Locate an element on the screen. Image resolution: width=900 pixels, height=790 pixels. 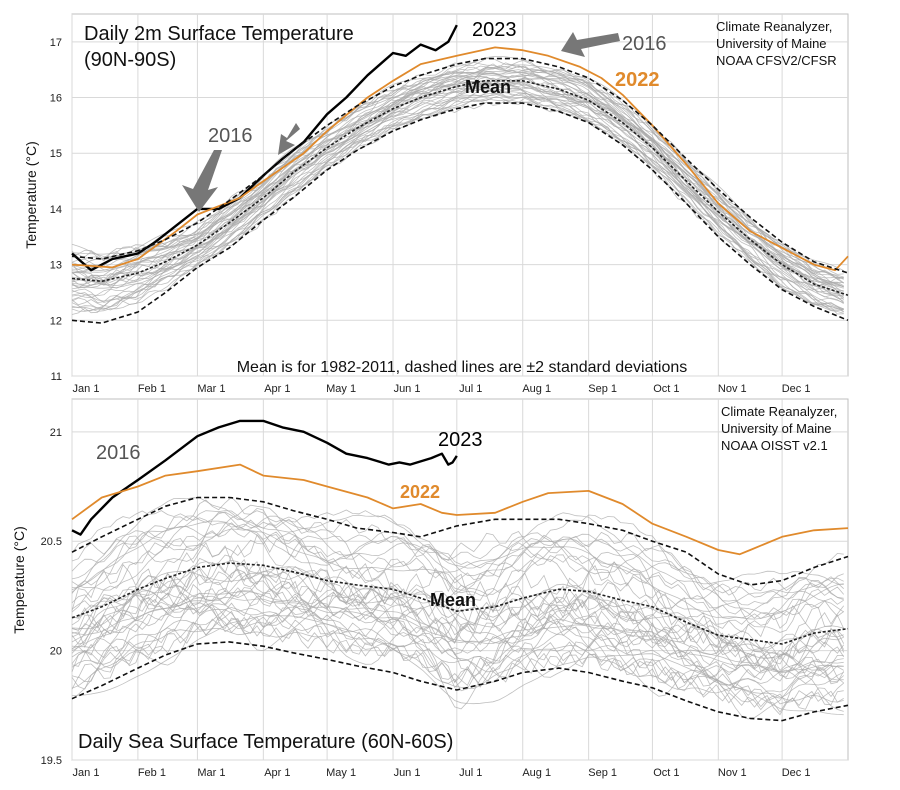
y-tick-label: 21 is located at coordinates (56, 433).